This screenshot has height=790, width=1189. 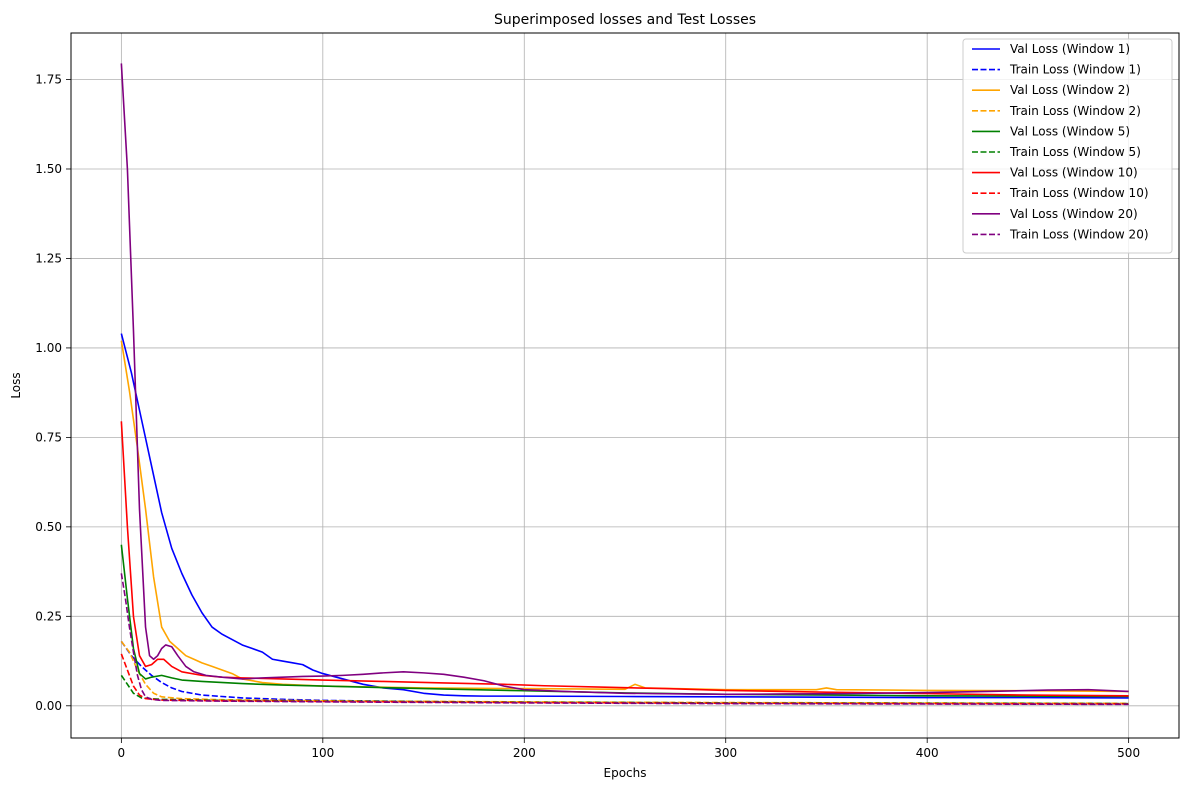 I want to click on legend-label: Train Loss (Window 1), so click(x=1075, y=70).